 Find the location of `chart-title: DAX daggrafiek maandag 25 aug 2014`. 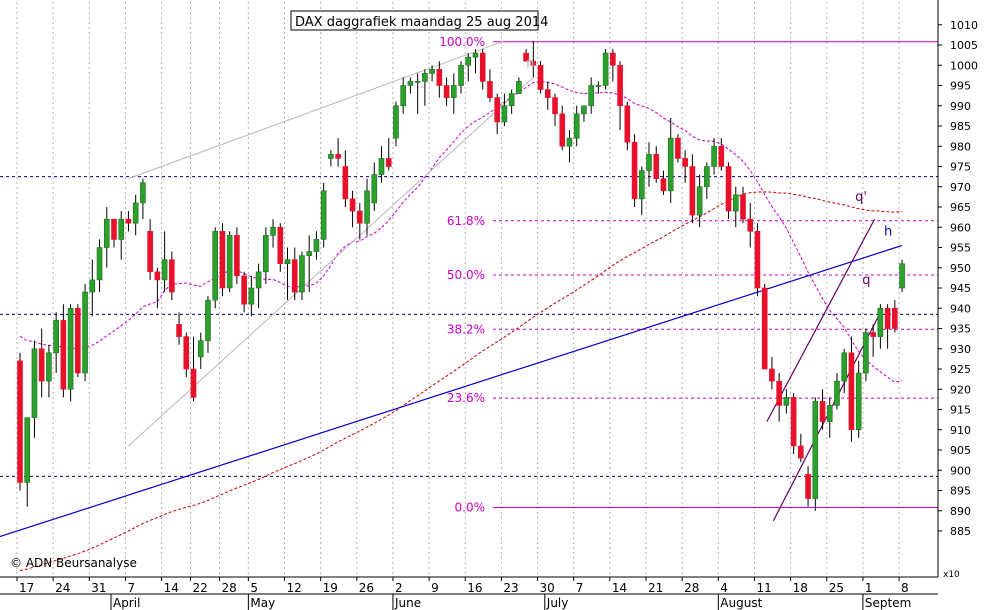

chart-title: DAX daggrafiek maandag 25 aug 2014 is located at coordinates (421, 22).